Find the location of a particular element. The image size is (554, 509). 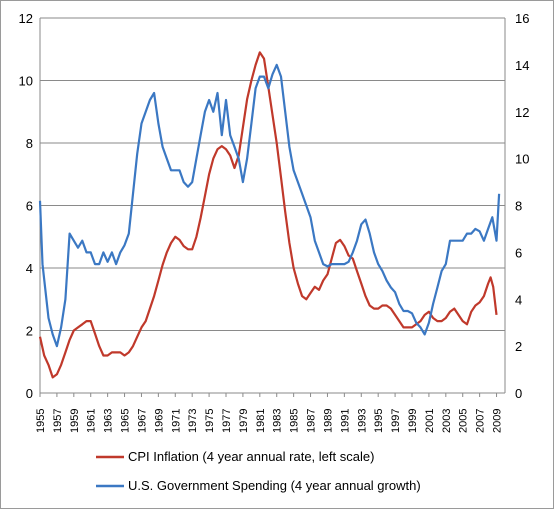

right-tick-label: 4 is located at coordinates (518, 299).